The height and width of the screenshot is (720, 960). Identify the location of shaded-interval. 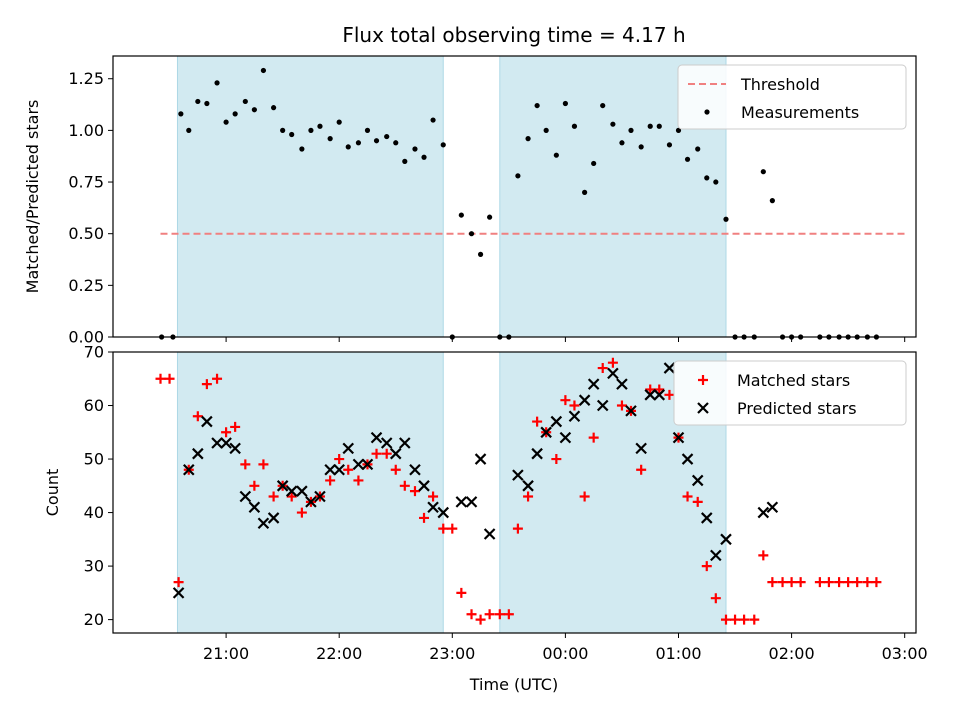
(310, 492).